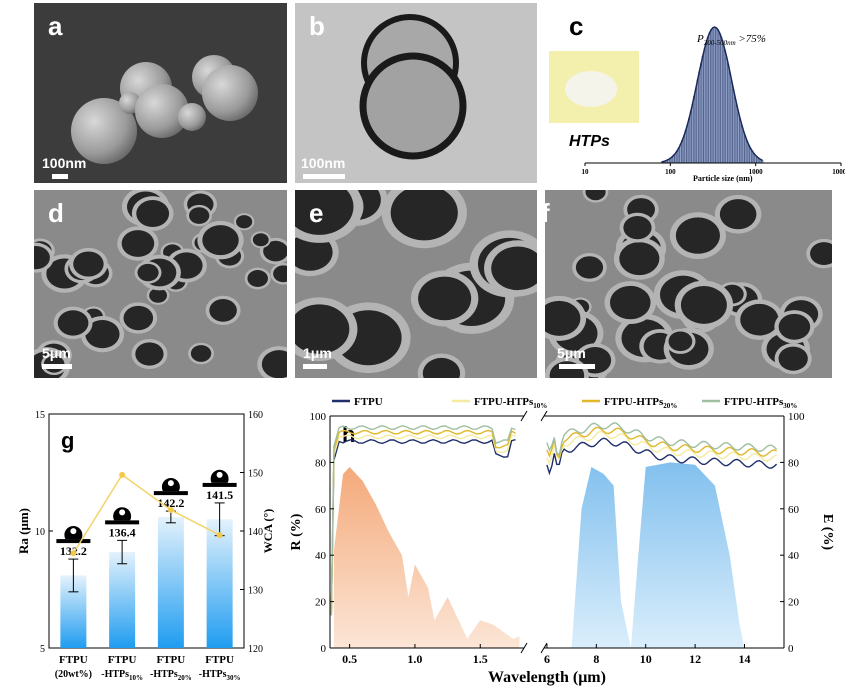  Describe the element at coordinates (60, 176) in the screenshot. I see `panel-a-scale-bar` at that location.